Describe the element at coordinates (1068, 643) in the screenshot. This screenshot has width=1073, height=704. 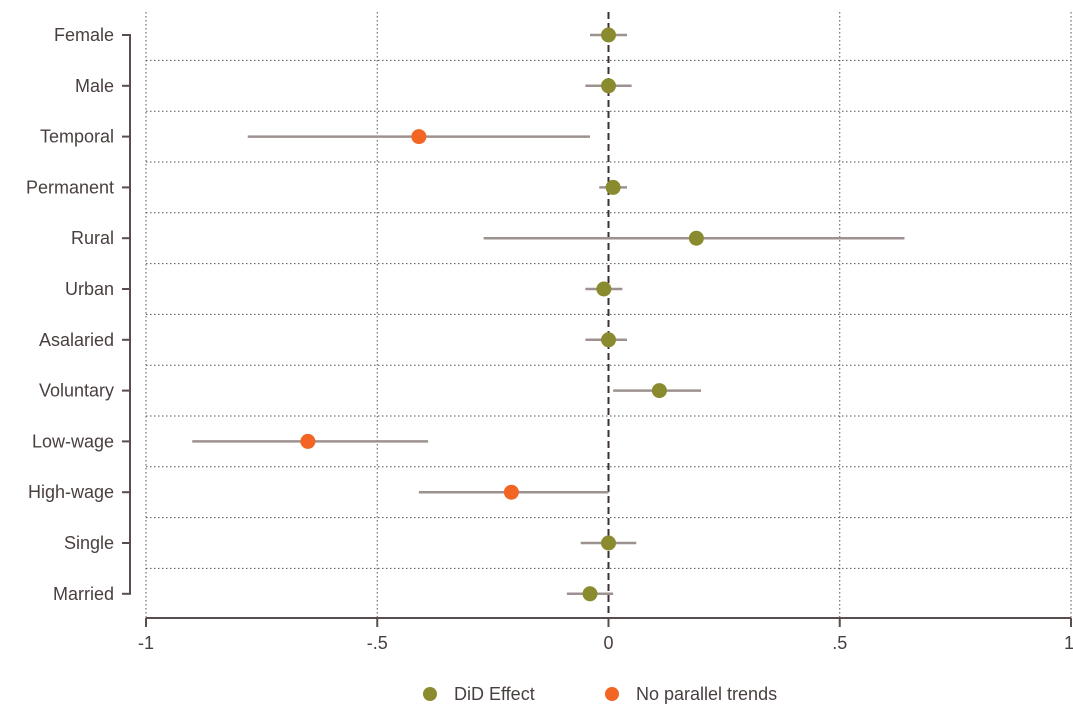
I see `x-tick-label: 1` at that location.